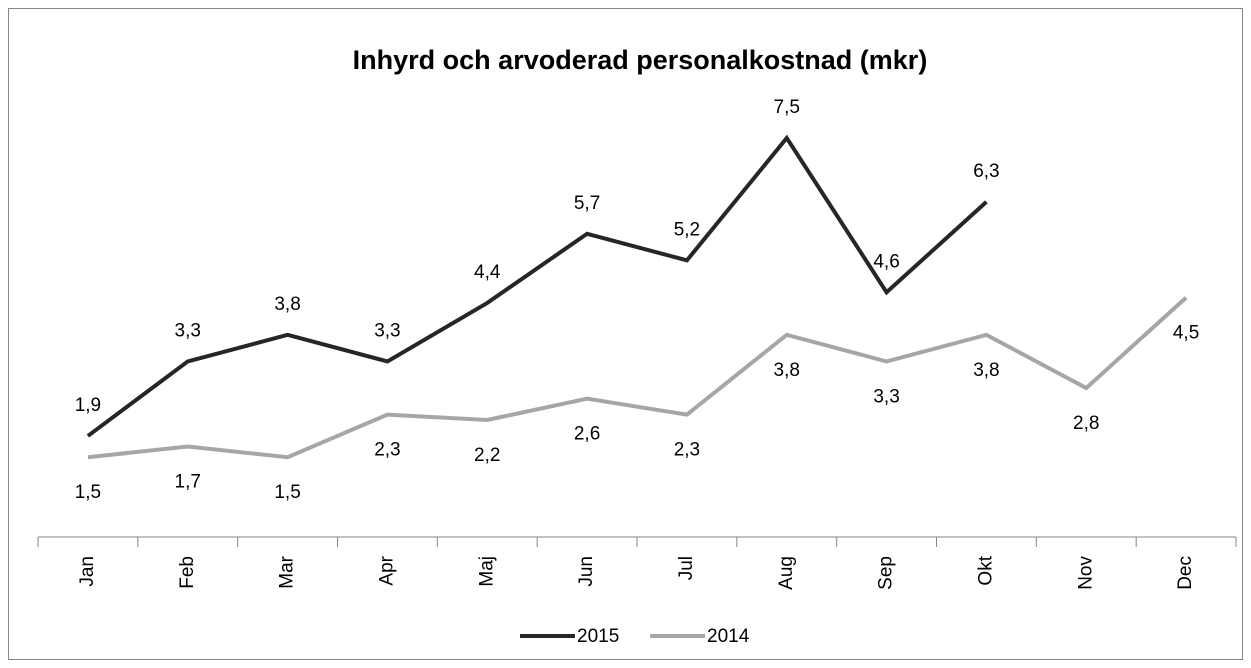  What do you see at coordinates (1186, 333) in the screenshot?
I see `data-label: 4,5` at bounding box center [1186, 333].